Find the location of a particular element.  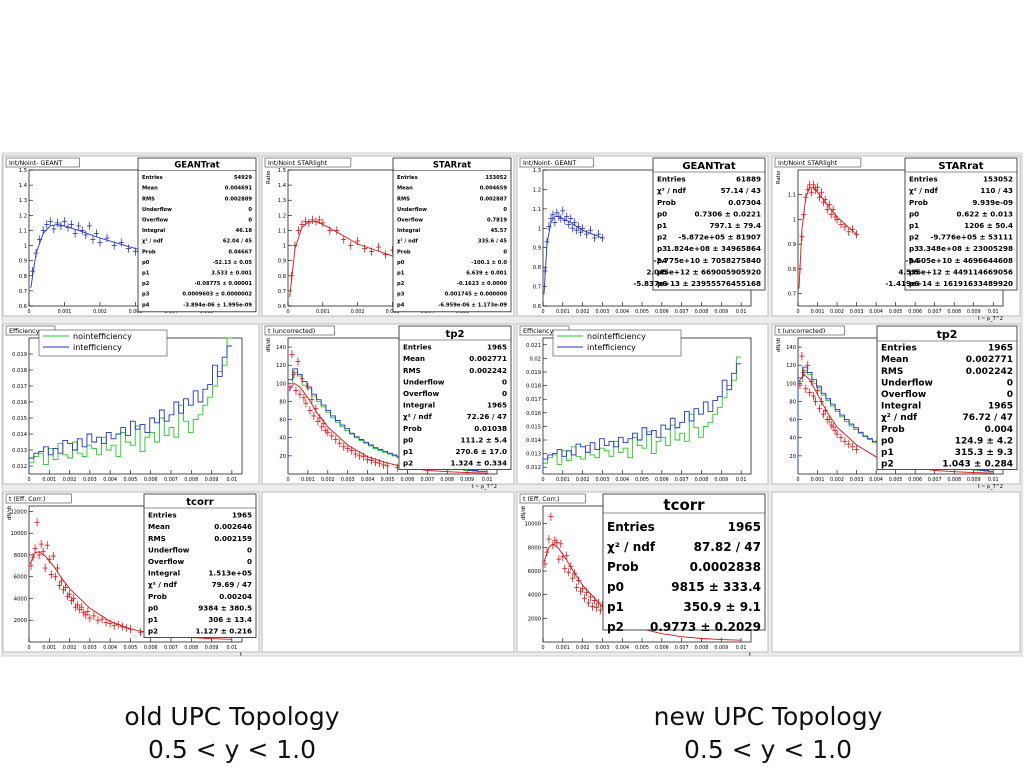

stats-key: p3 is located at coordinates (662, 248).